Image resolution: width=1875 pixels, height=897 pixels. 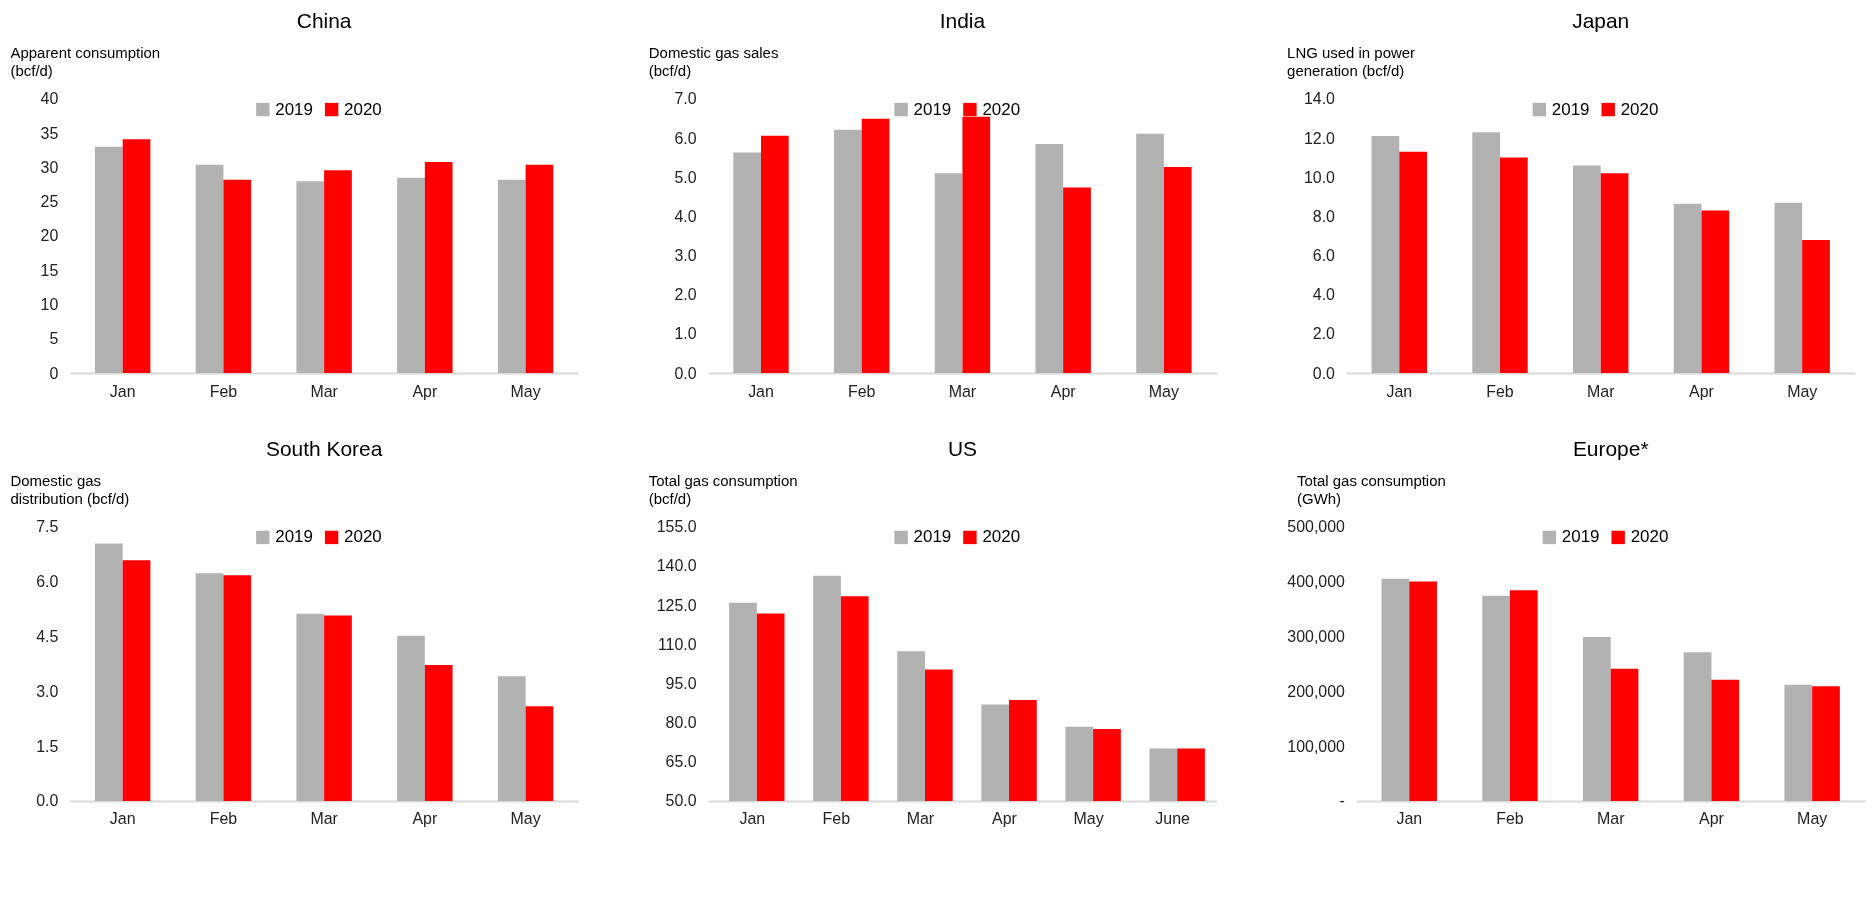 What do you see at coordinates (47, 636) in the screenshot?
I see `y-tick-label: 4.5` at bounding box center [47, 636].